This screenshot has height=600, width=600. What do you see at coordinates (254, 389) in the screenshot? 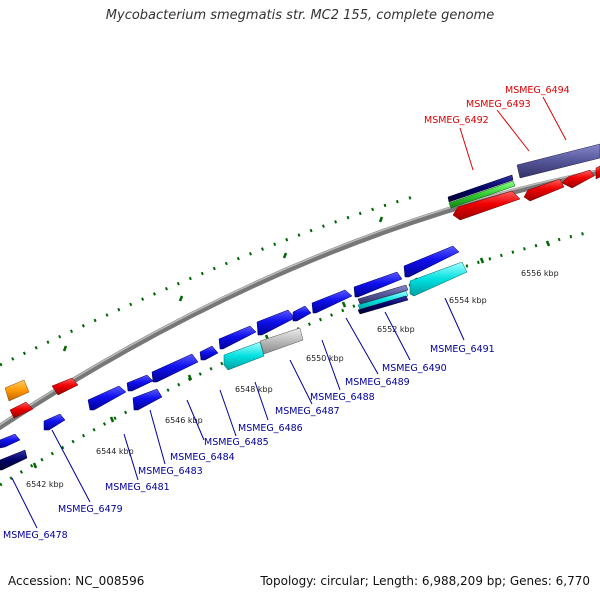
I see `scale-label-6548: 6548 kbp` at bounding box center [254, 389].